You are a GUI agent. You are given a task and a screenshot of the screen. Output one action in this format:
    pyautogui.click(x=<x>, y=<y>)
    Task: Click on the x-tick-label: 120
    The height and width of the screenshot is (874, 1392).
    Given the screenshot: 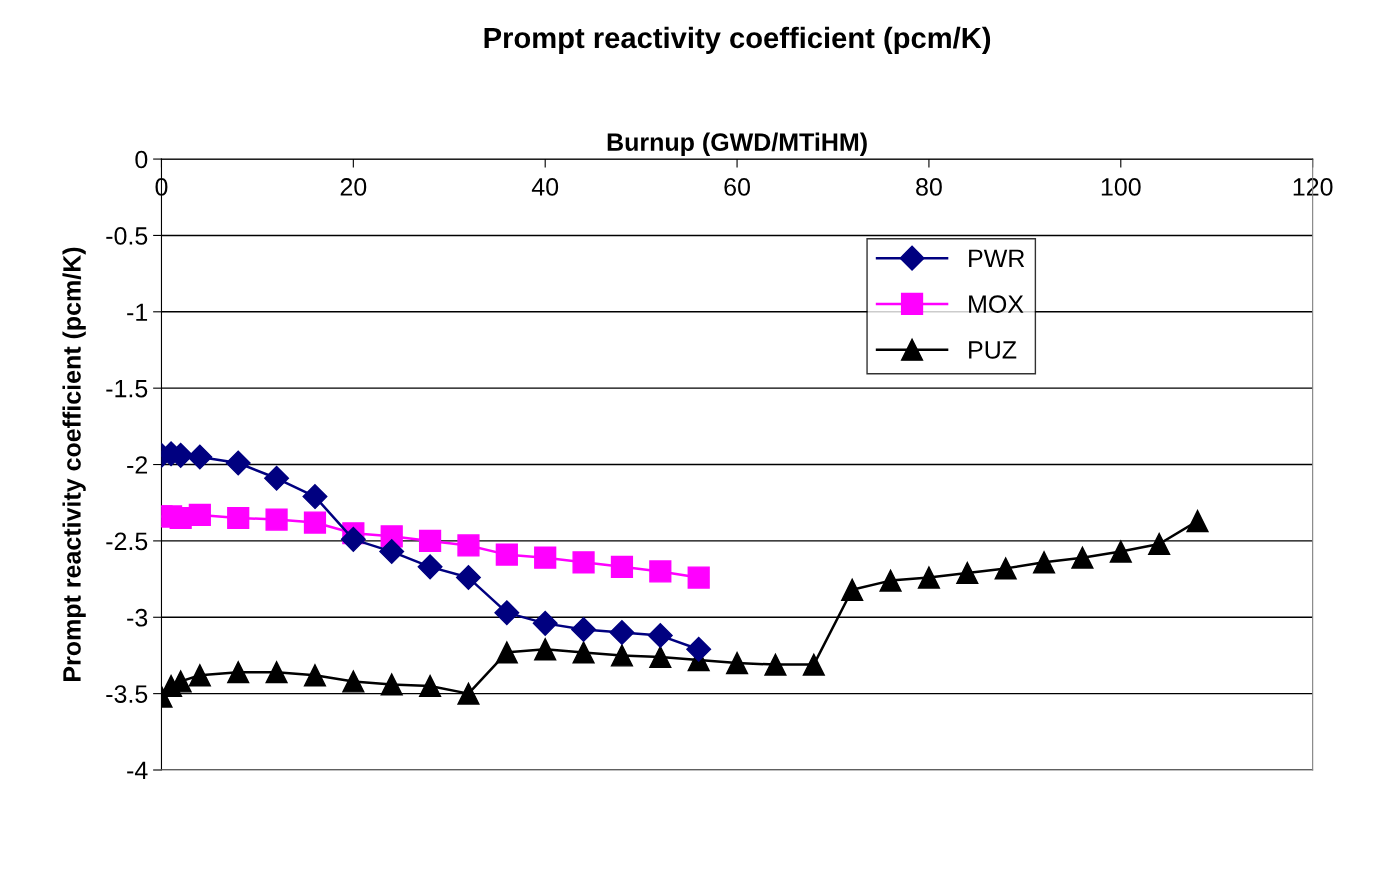 What is the action you would take?
    pyautogui.click(x=1313, y=187)
    